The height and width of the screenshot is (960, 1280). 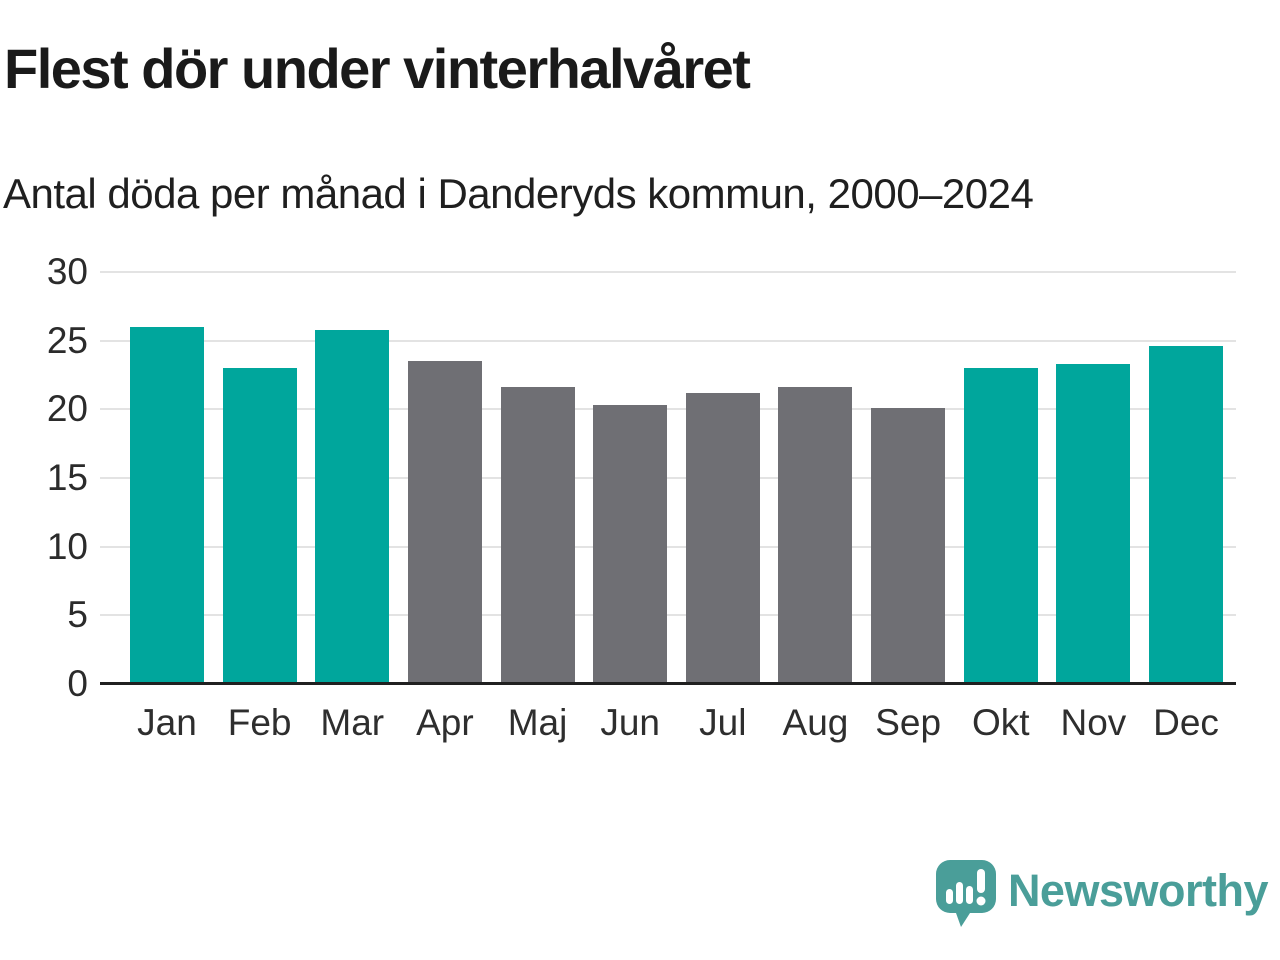 What do you see at coordinates (77, 615) in the screenshot?
I see `y-tick-label-5: 5` at bounding box center [77, 615].